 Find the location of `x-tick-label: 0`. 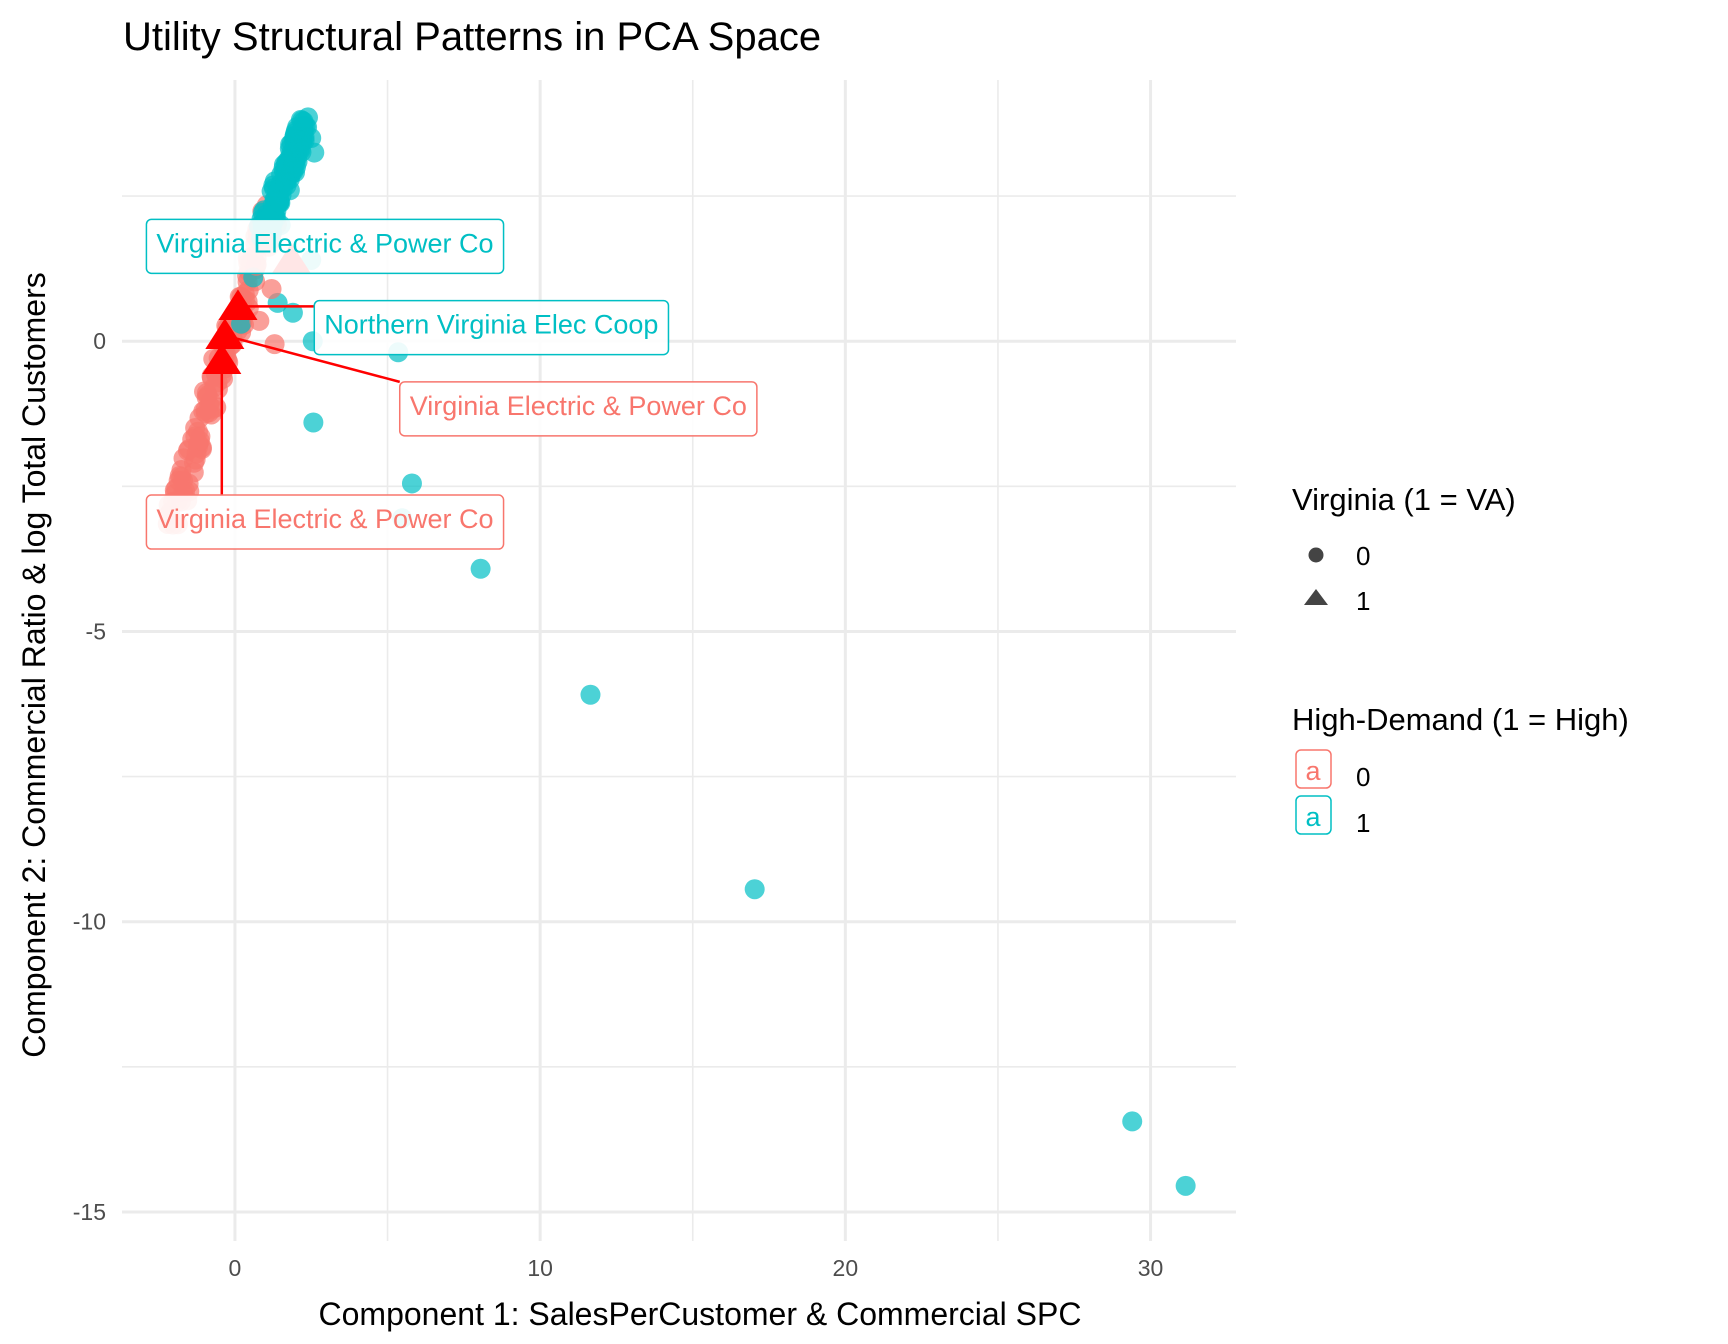

x-tick-label: 0 is located at coordinates (235, 1268).